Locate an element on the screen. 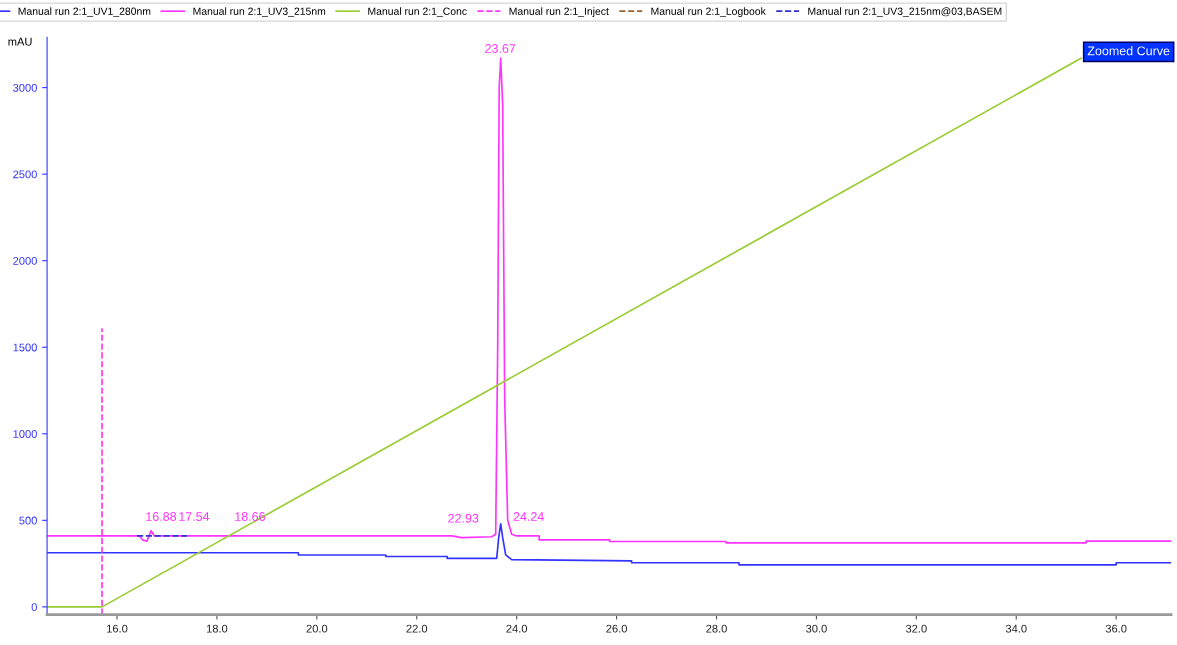  x-tick-label: 36.0 is located at coordinates (1116, 628).